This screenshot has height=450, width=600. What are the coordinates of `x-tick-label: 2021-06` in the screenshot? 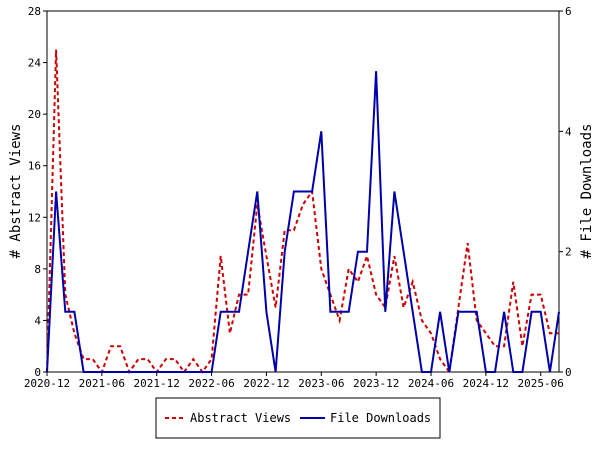 It's located at (102, 383).